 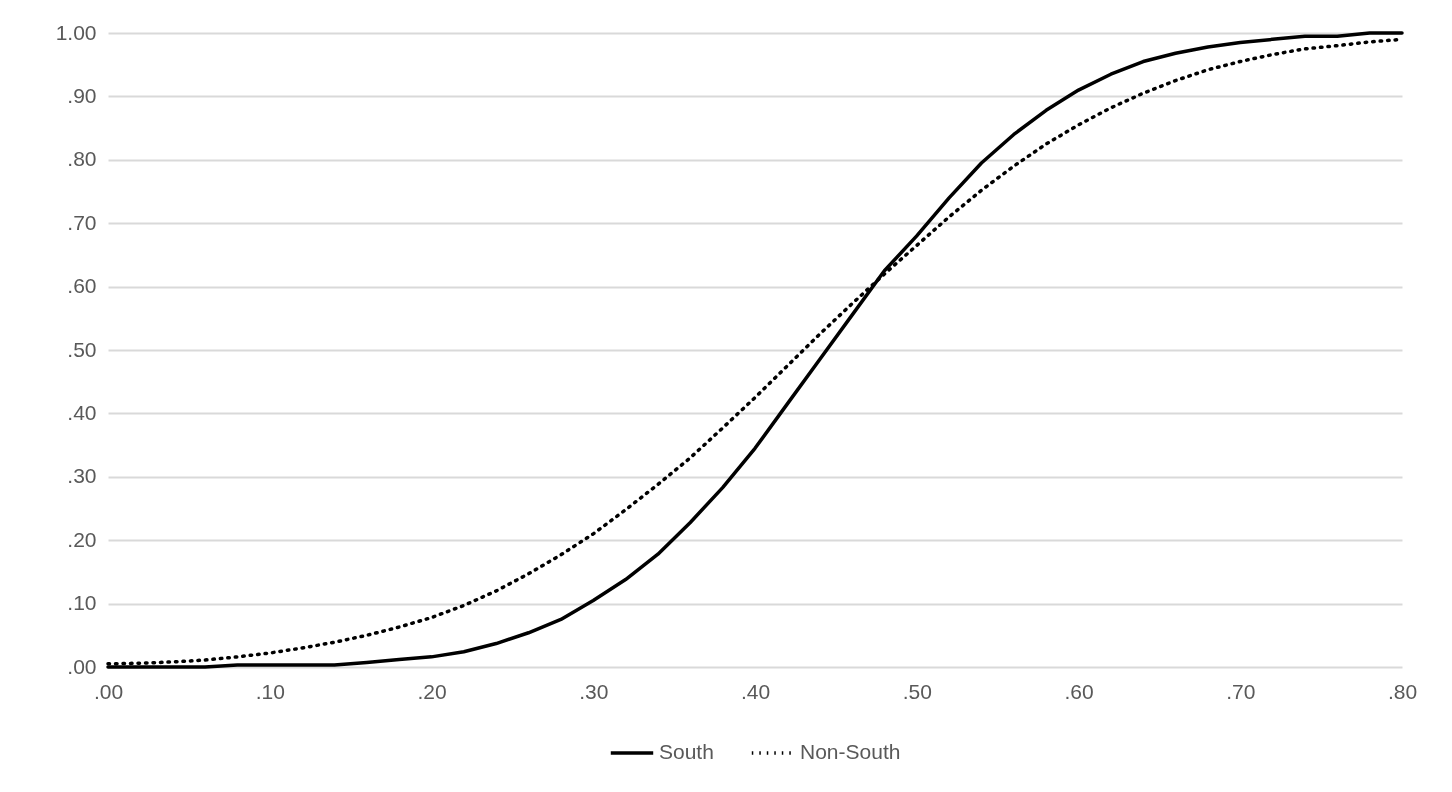 What do you see at coordinates (82, 539) in the screenshot?
I see `y-tick-label: .20` at bounding box center [82, 539].